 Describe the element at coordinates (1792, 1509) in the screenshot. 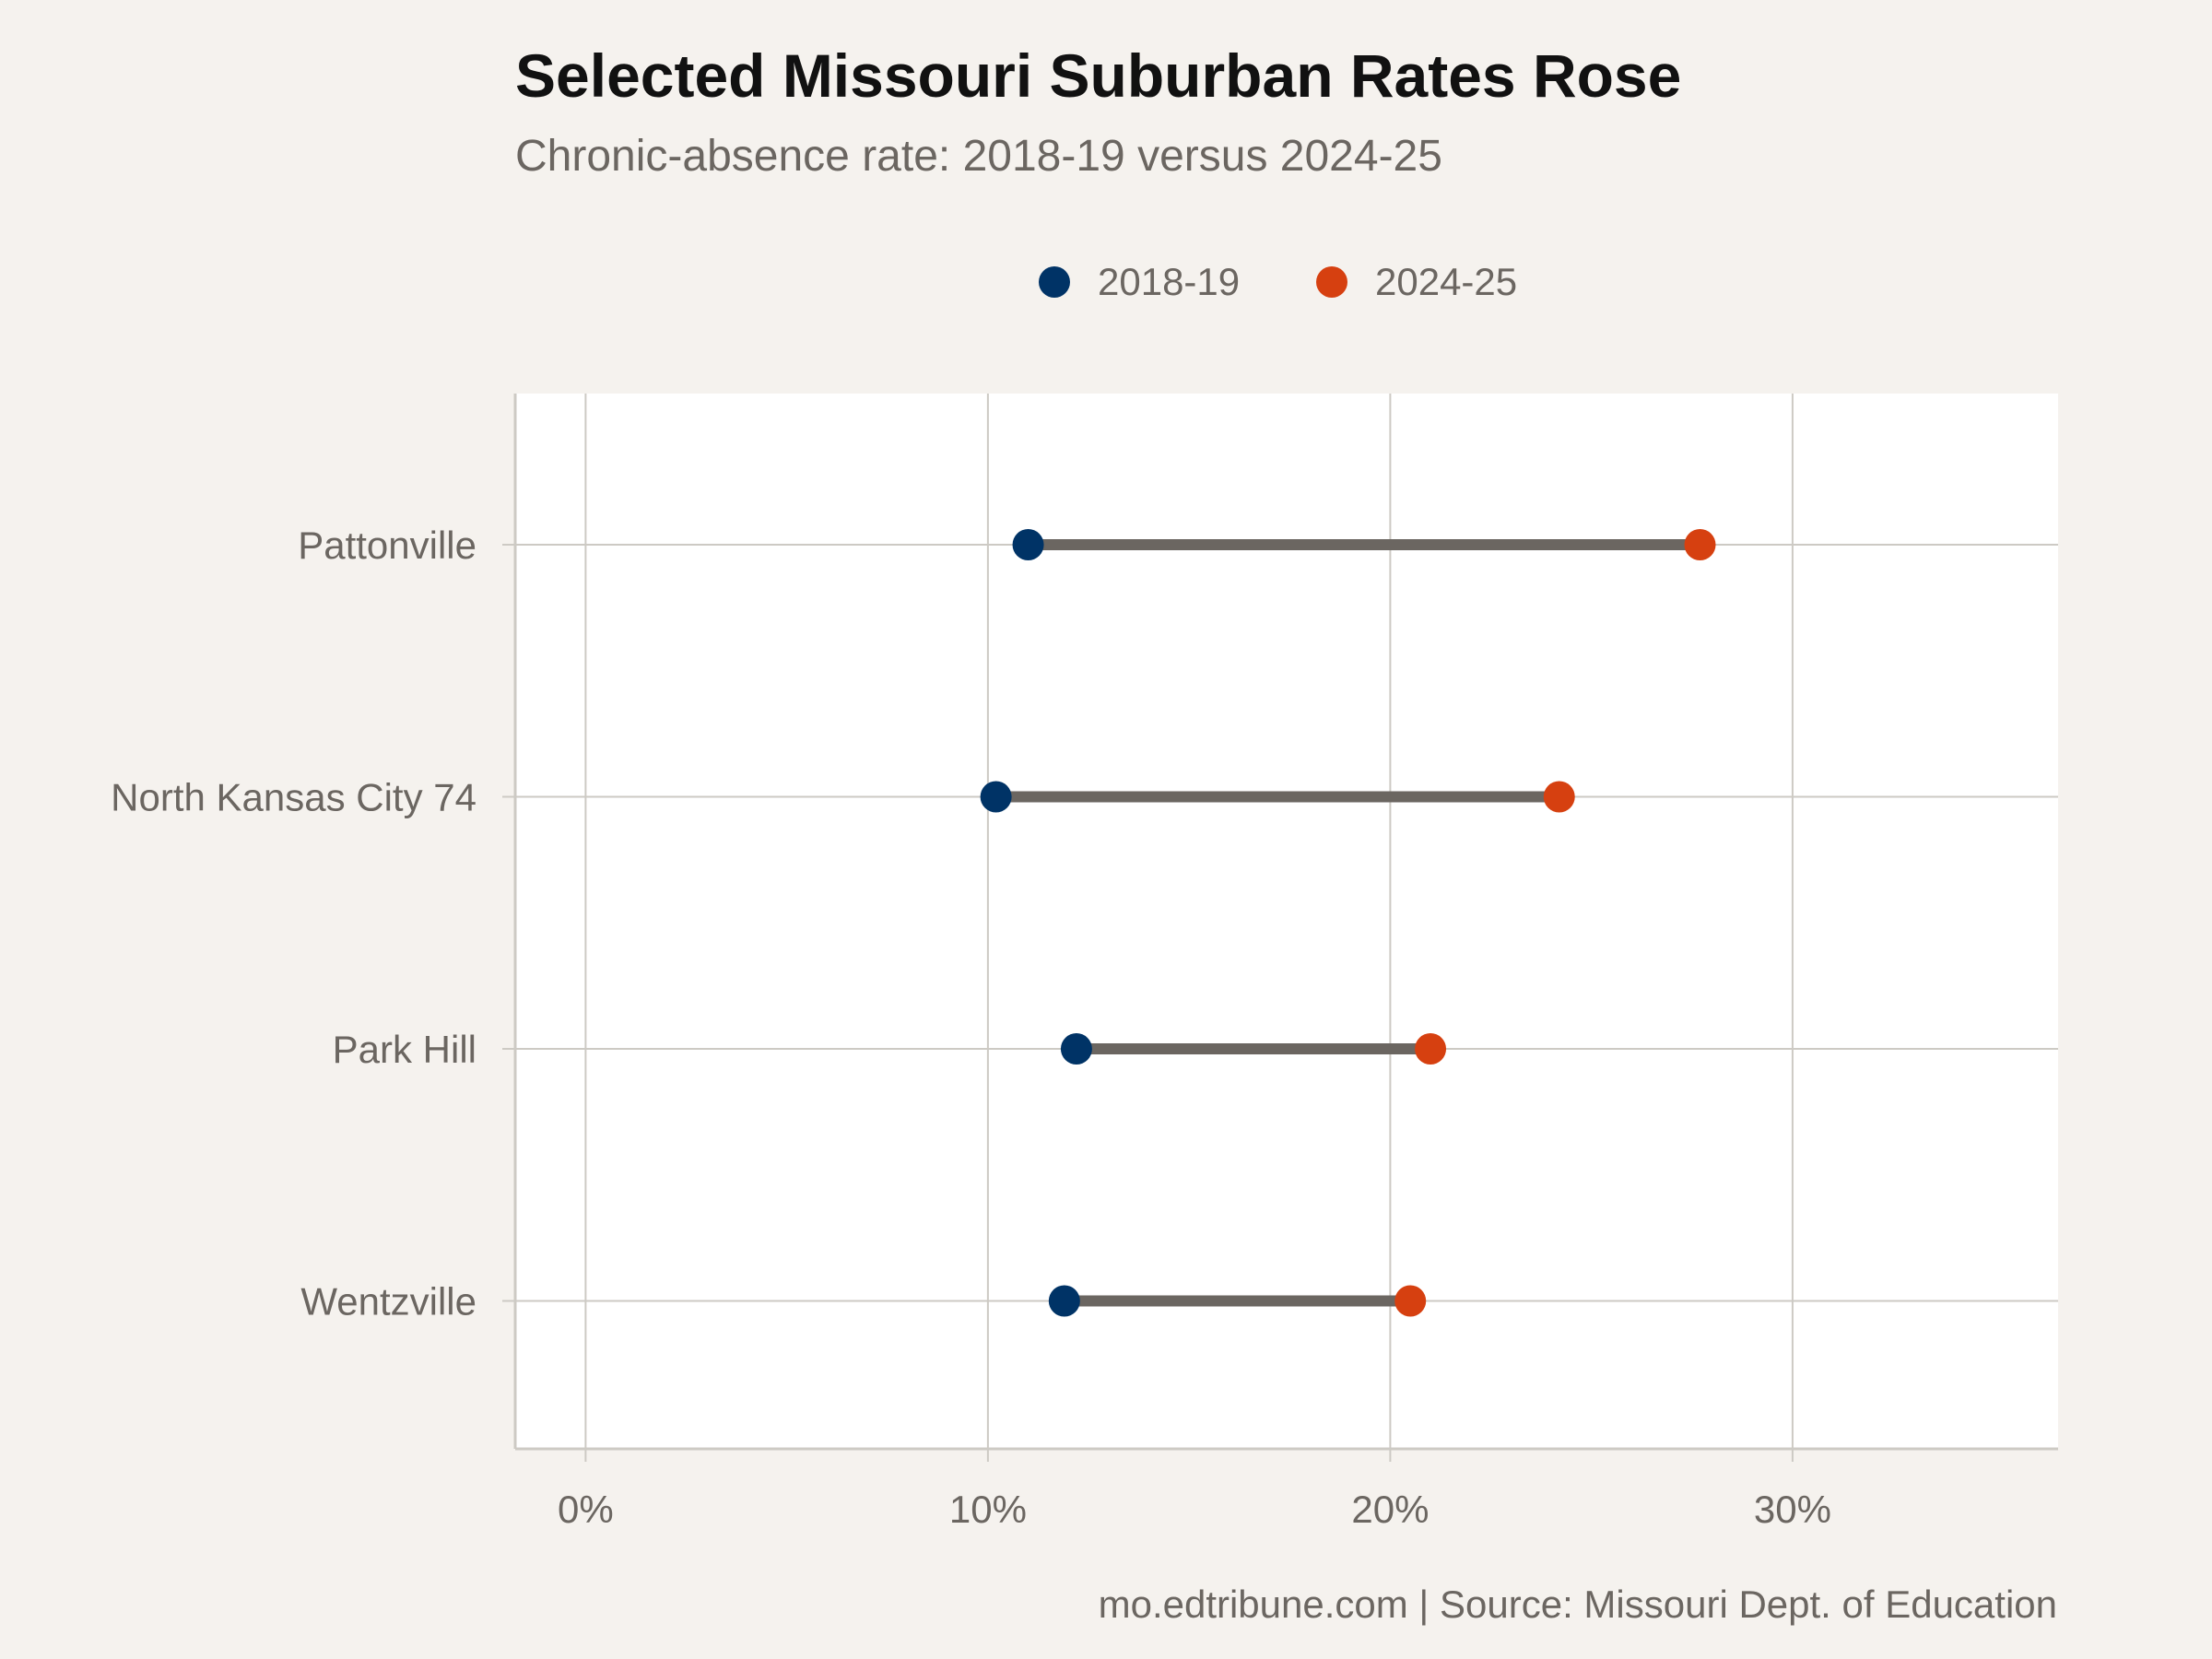

I see `x-tick-label-3: 30%` at that location.